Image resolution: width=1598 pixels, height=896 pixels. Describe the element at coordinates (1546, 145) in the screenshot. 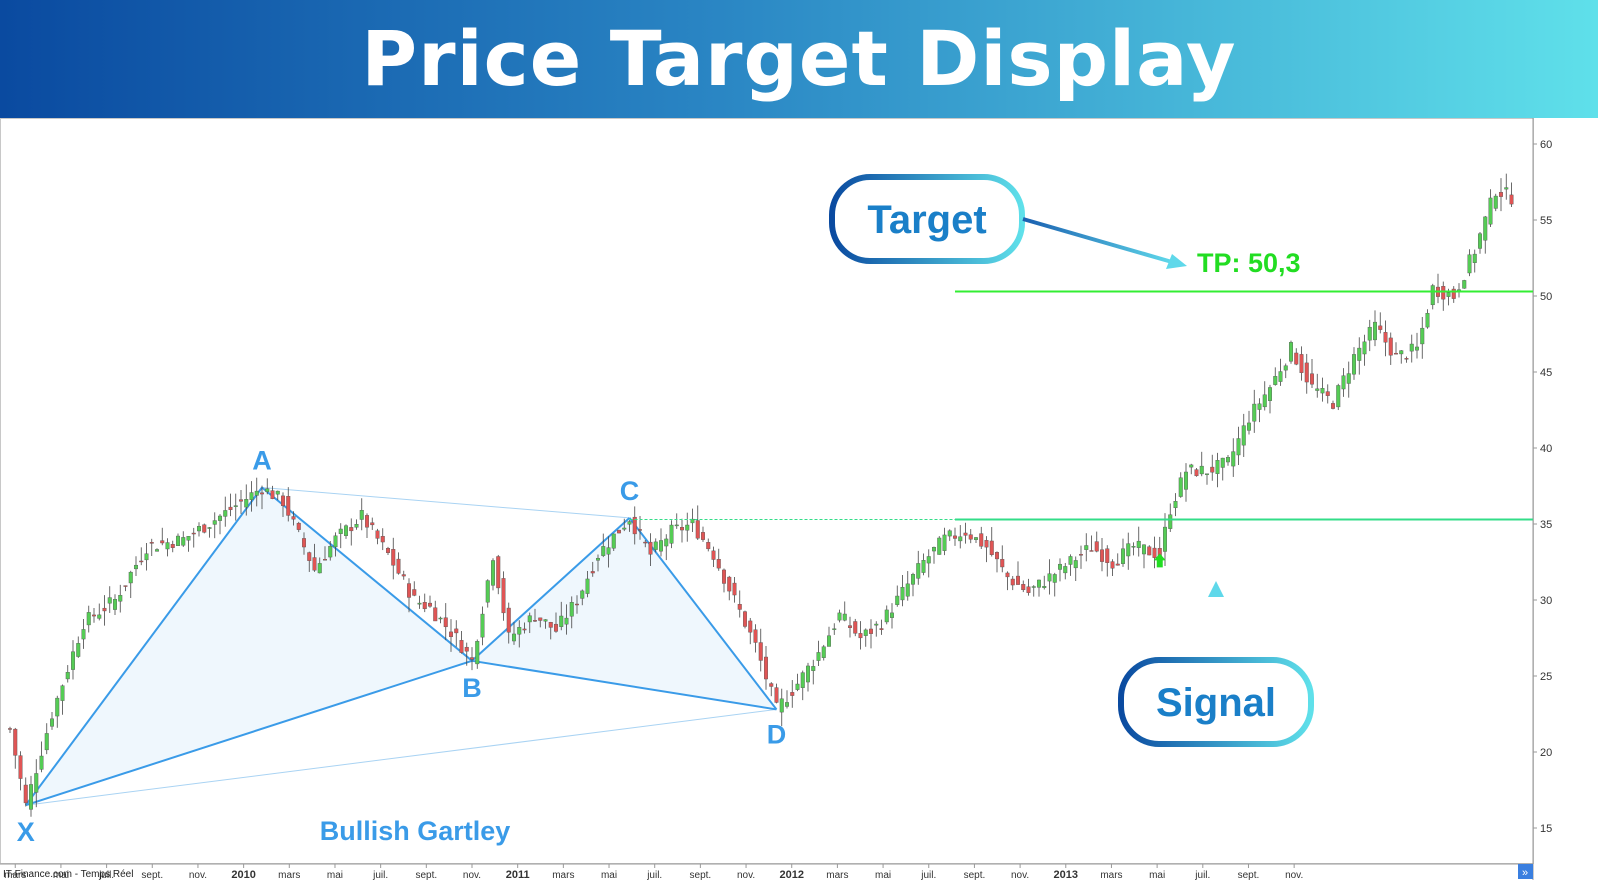

I see `y-tick-label: 60` at that location.